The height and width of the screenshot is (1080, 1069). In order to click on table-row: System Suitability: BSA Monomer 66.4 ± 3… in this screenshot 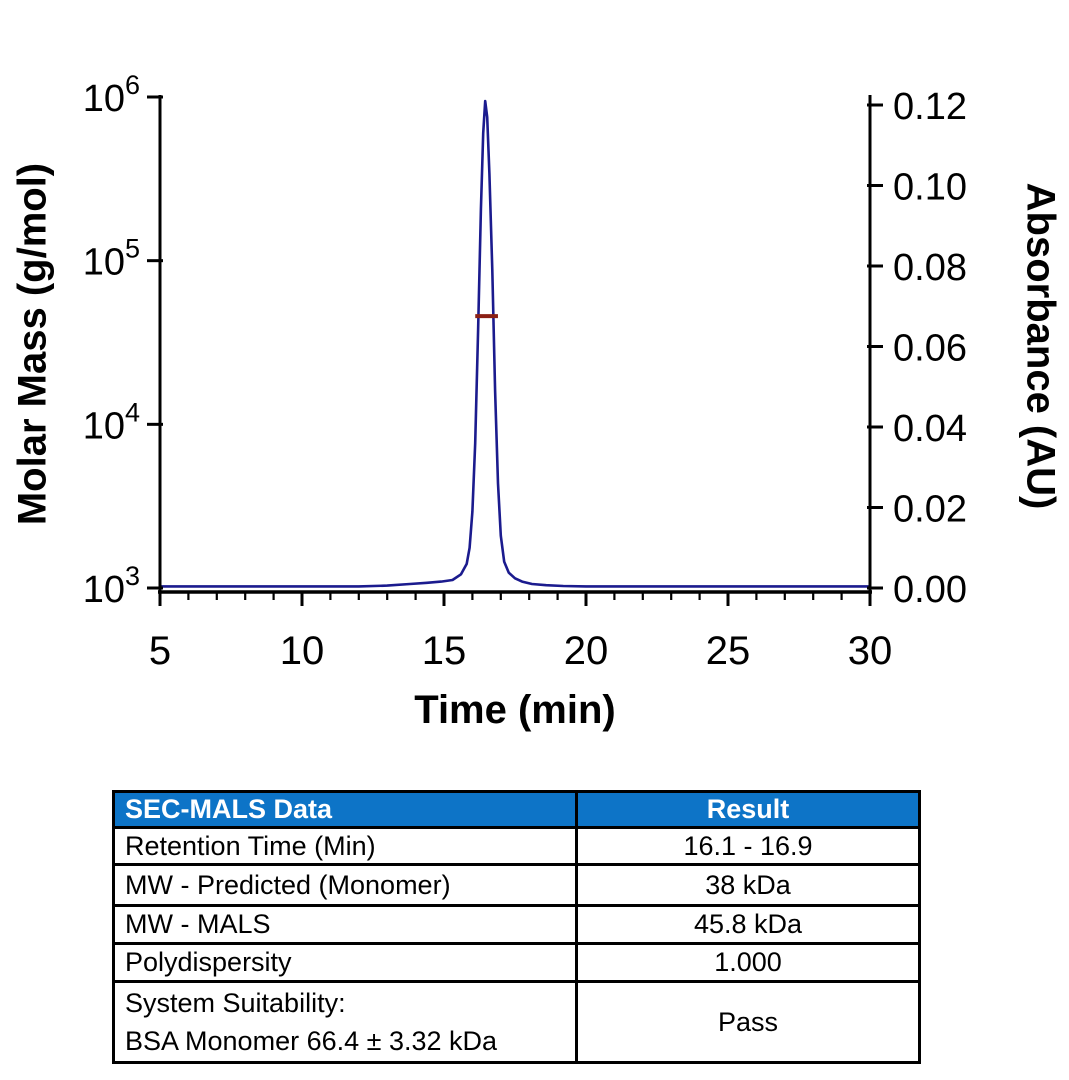, I will do `click(516, 1022)`.